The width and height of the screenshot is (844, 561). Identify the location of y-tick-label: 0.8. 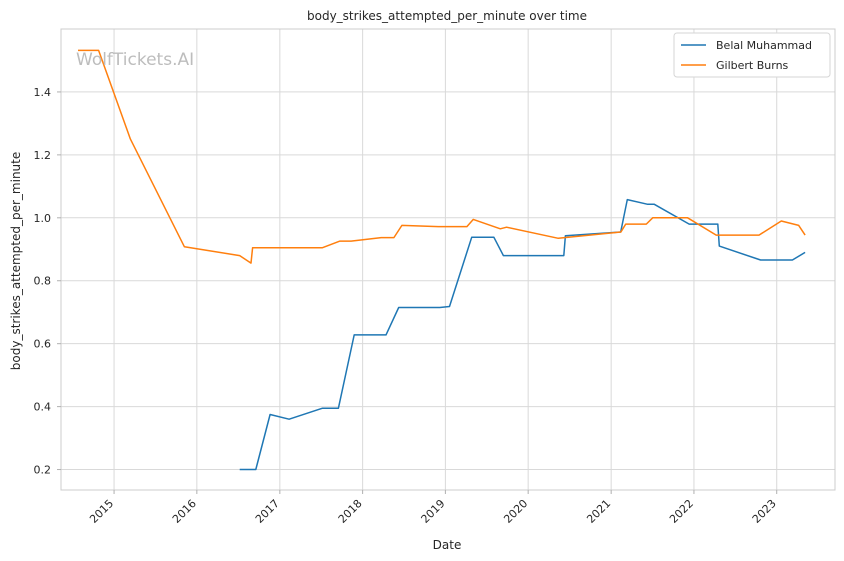
(43, 281).